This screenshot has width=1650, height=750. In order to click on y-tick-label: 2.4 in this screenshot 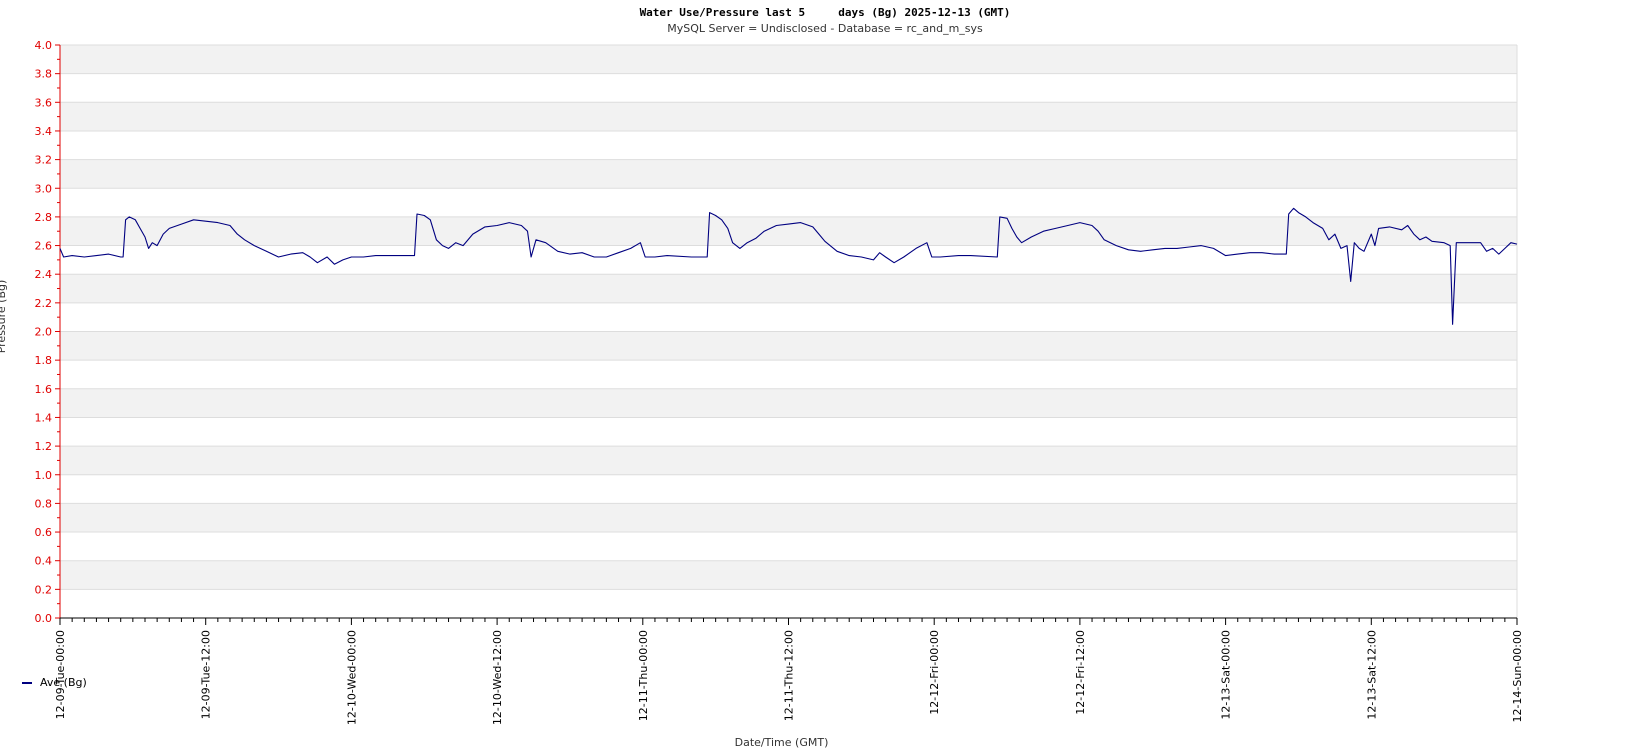, I will do `click(44, 274)`.